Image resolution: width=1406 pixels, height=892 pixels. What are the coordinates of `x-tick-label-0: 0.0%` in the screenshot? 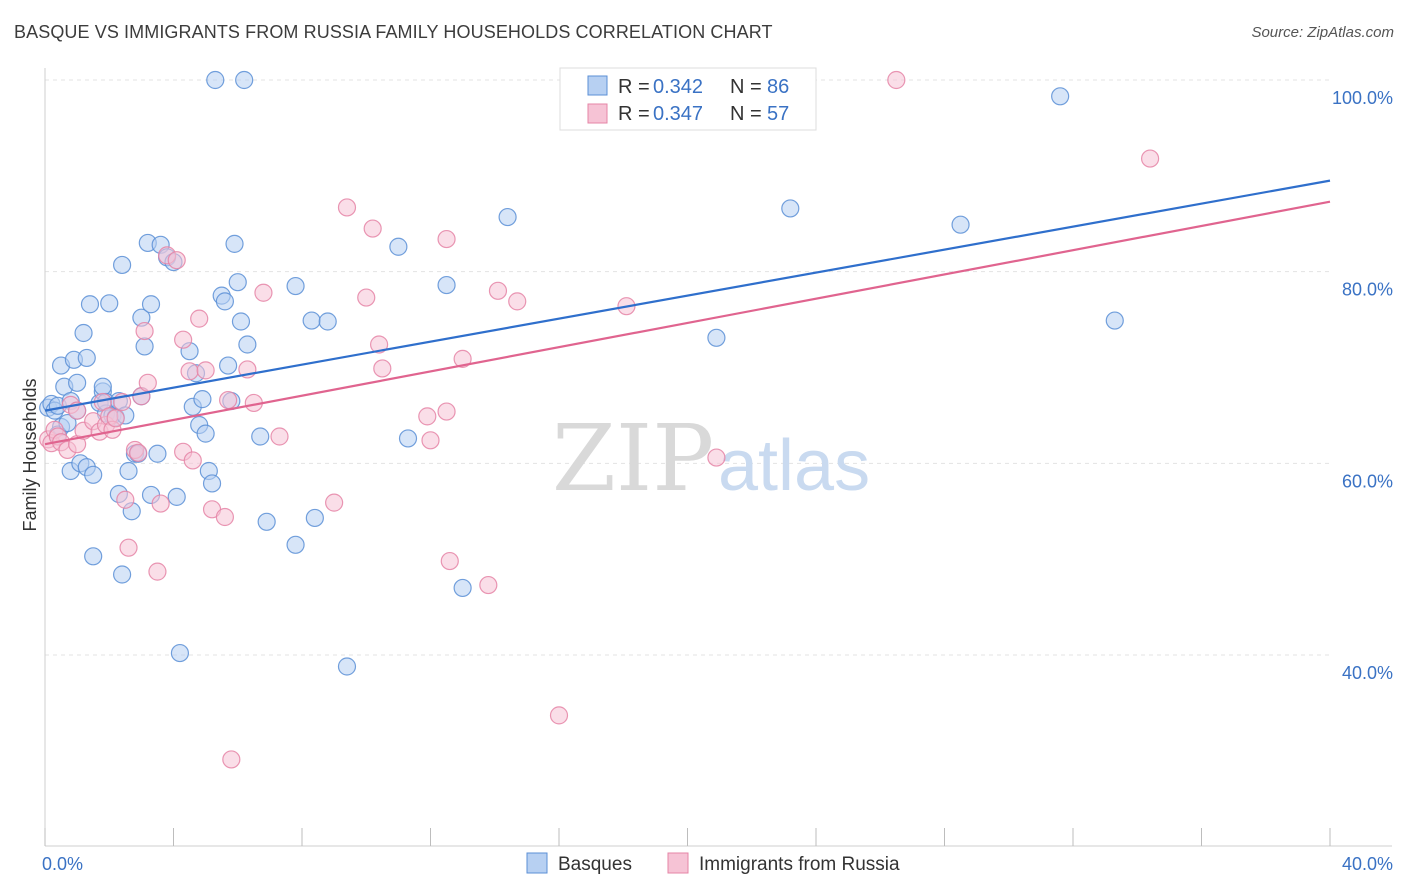 It's located at (62, 864).